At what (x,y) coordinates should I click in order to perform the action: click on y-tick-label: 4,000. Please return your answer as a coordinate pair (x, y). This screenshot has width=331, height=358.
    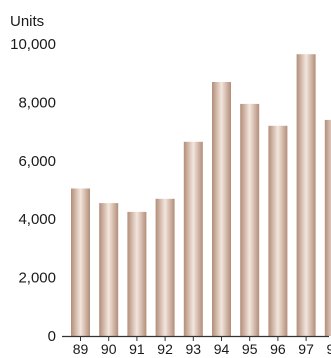
    Looking at the image, I should click on (37, 219).